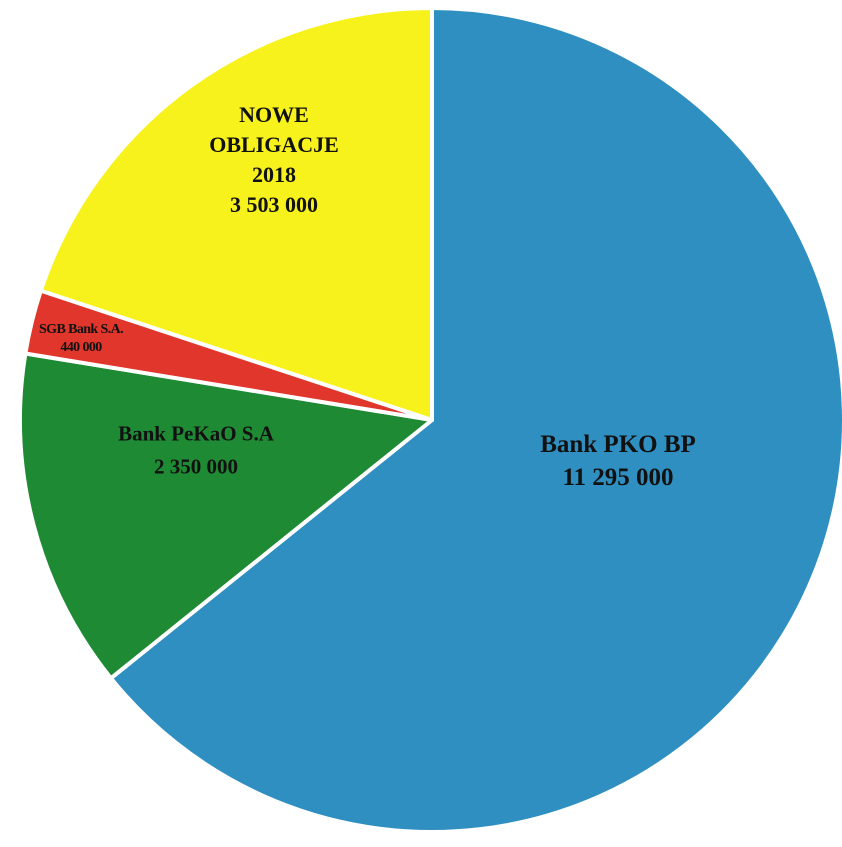 The height and width of the screenshot is (847, 842). What do you see at coordinates (617, 477) in the screenshot?
I see `pie-value-label: 11 295 000` at bounding box center [617, 477].